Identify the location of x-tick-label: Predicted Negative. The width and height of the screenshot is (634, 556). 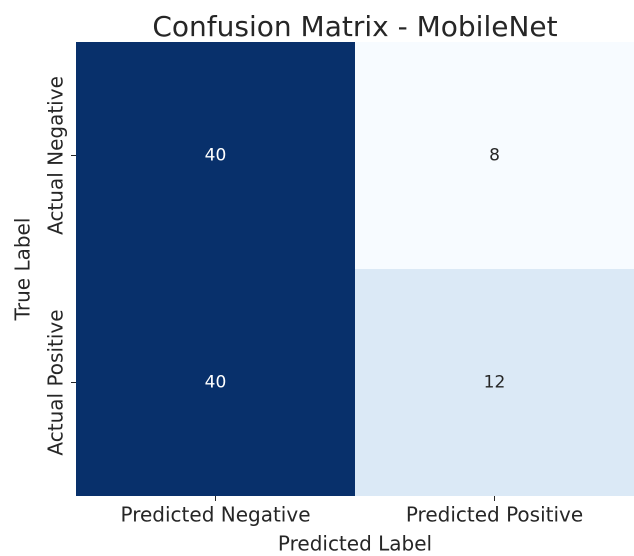
(216, 515).